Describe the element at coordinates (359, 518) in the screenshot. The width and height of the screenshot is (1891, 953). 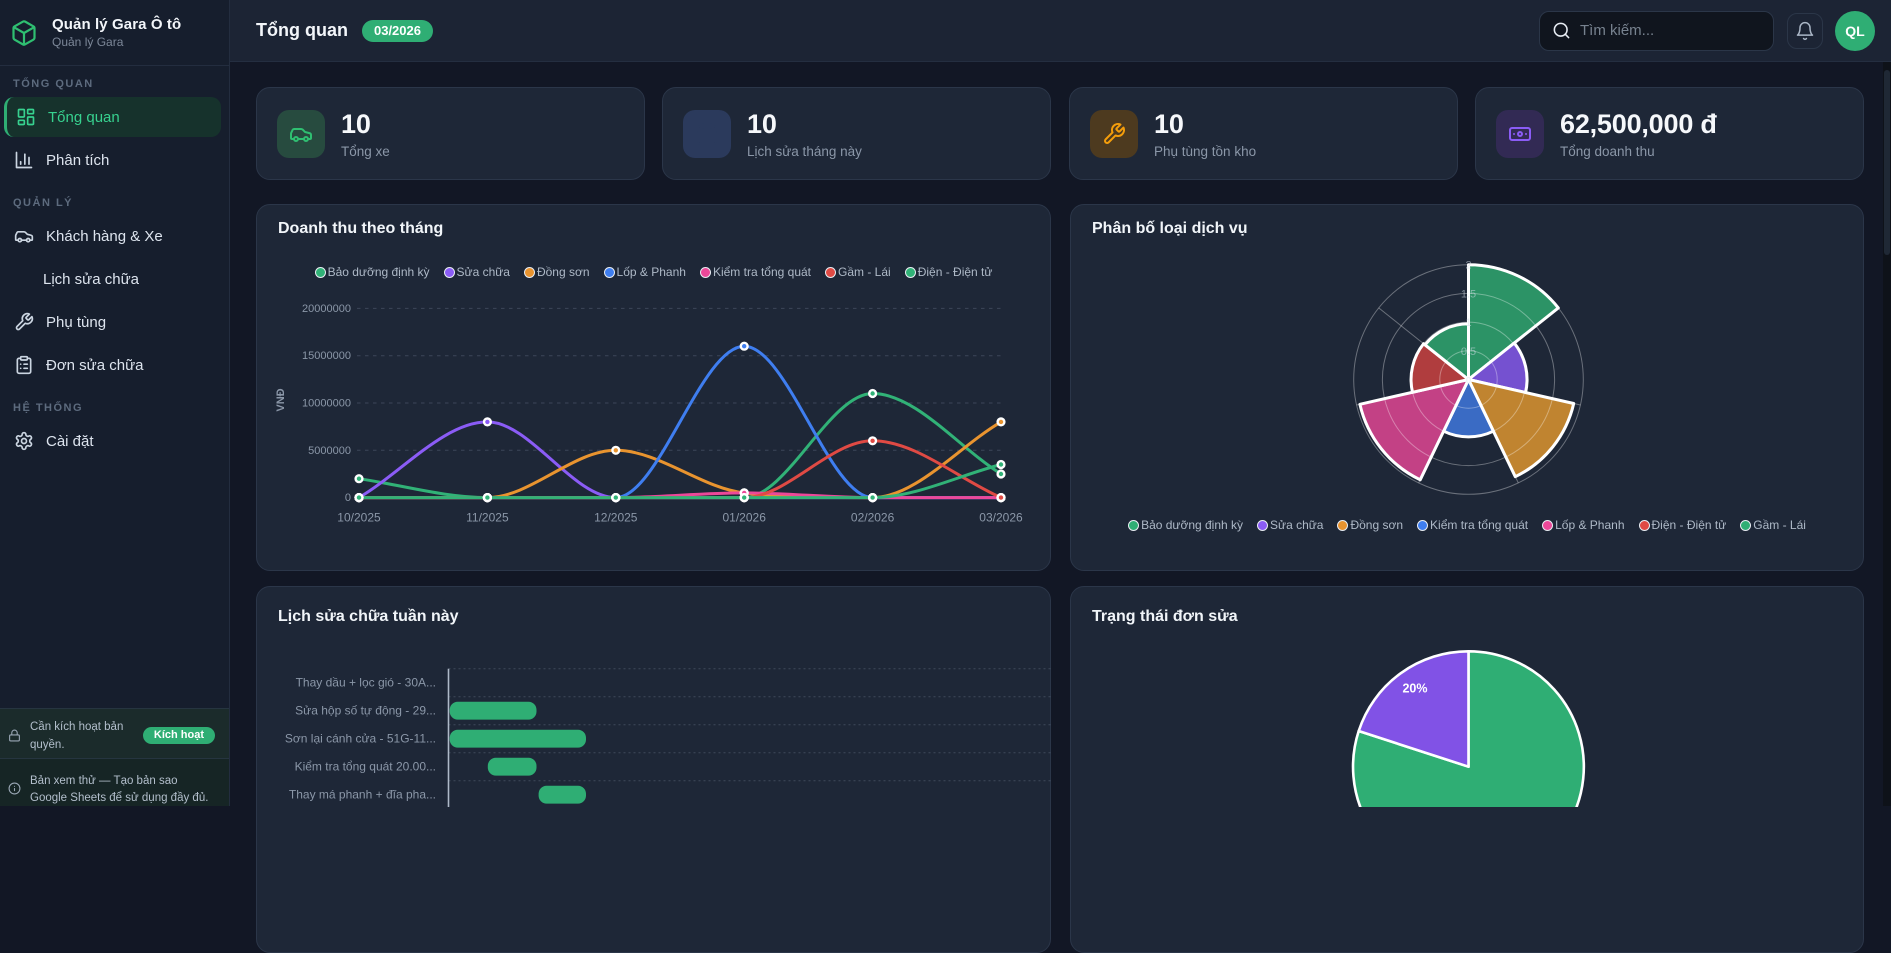
I see `svg-text: 10/2025` at that location.